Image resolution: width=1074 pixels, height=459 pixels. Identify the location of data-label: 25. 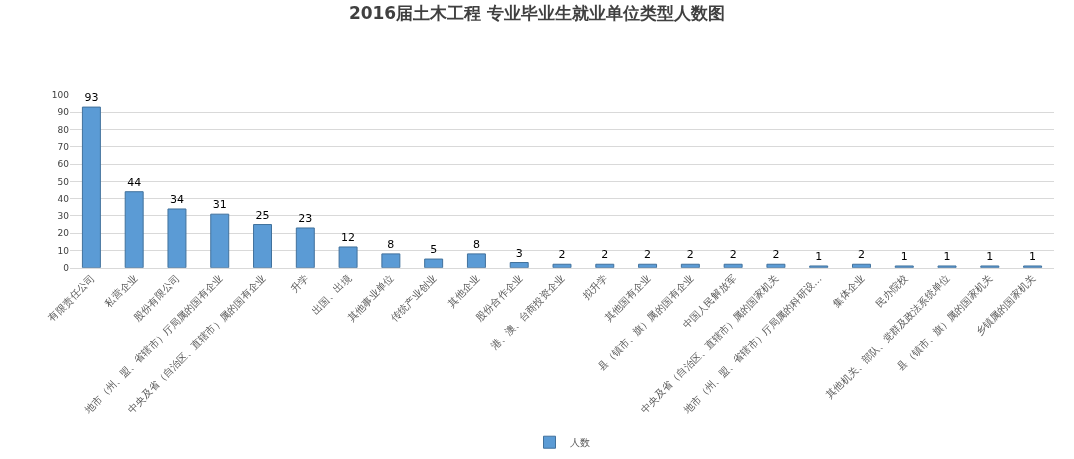
(262, 215).